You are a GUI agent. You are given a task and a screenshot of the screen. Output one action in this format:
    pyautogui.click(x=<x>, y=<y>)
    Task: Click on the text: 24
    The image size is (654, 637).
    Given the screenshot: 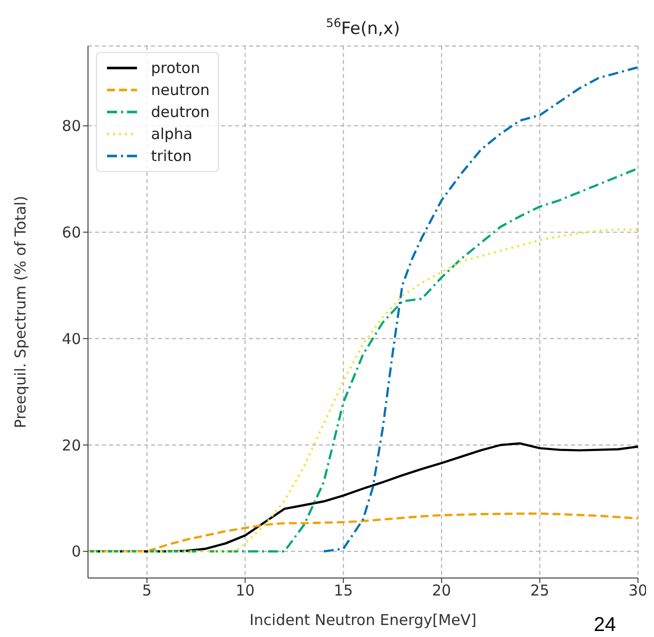 What is the action you would take?
    pyautogui.click(x=605, y=625)
    